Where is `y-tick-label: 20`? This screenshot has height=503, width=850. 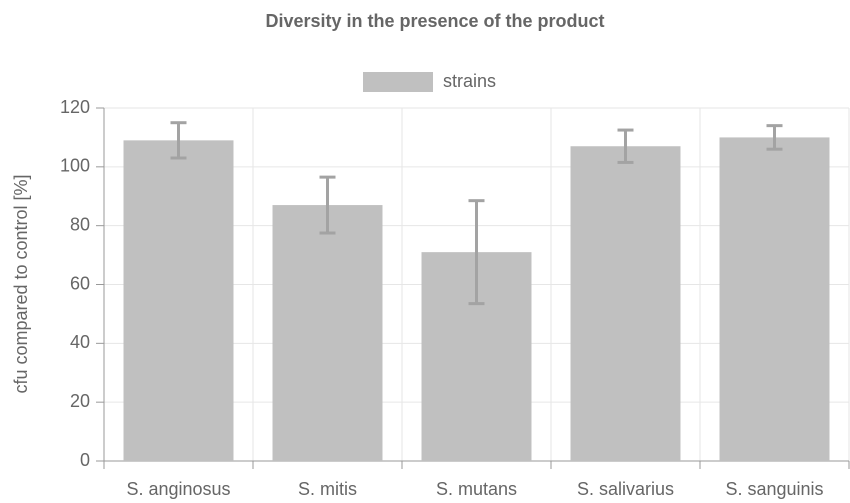 y-tick-label: 20 is located at coordinates (80, 401).